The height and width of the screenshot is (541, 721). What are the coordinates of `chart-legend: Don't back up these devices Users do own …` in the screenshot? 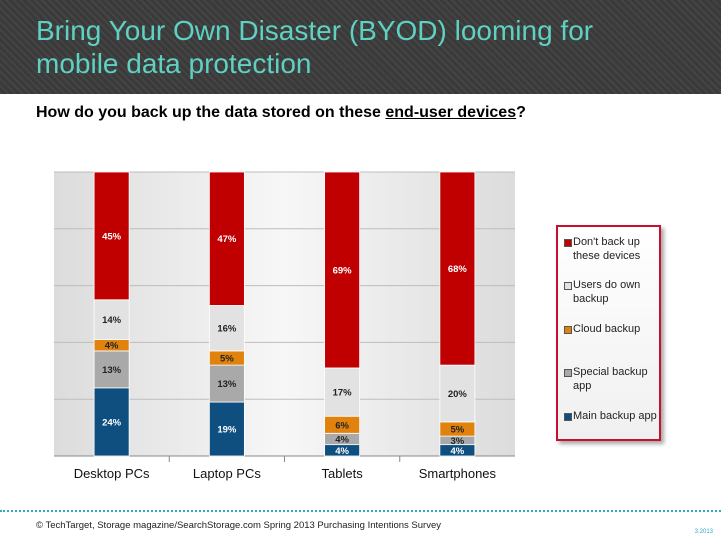 It's located at (608, 333).